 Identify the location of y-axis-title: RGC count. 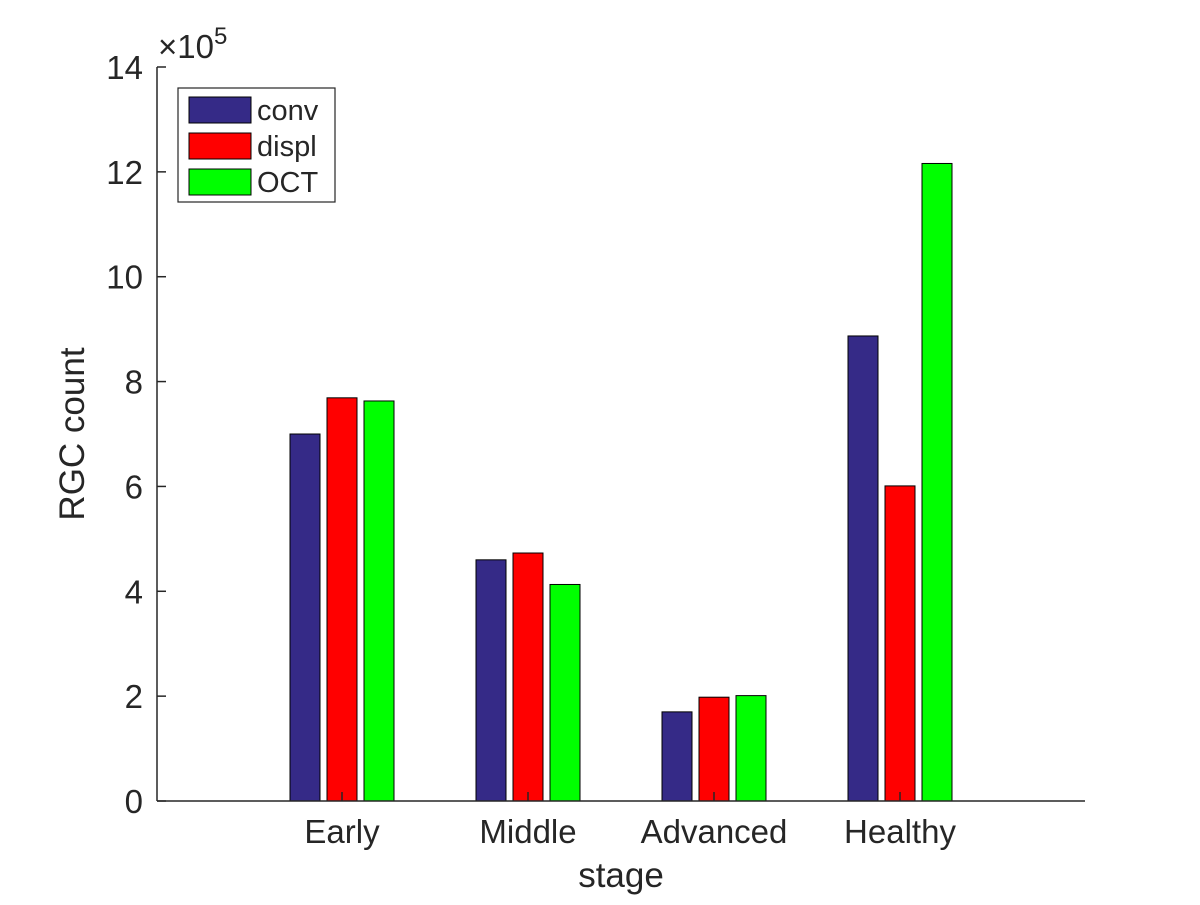
(72, 433).